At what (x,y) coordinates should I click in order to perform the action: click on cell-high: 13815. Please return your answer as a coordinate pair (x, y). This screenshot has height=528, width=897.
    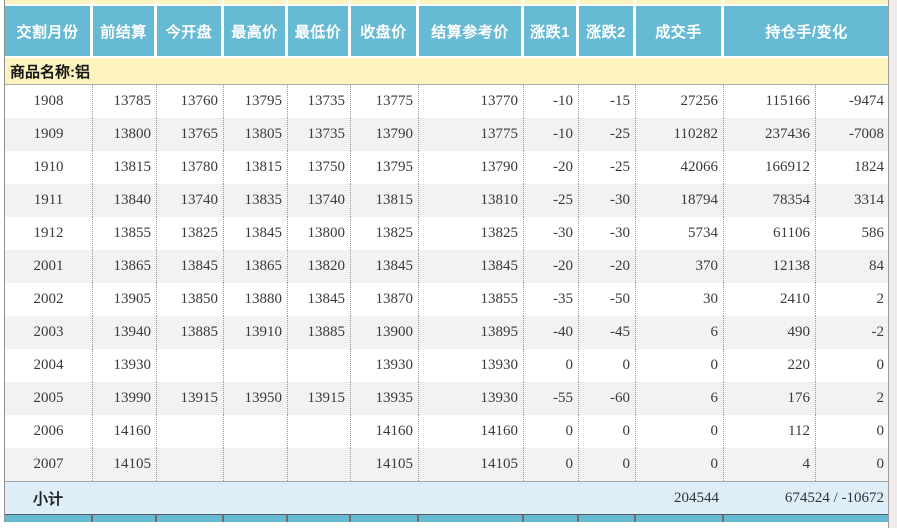
    Looking at the image, I should click on (256, 167).